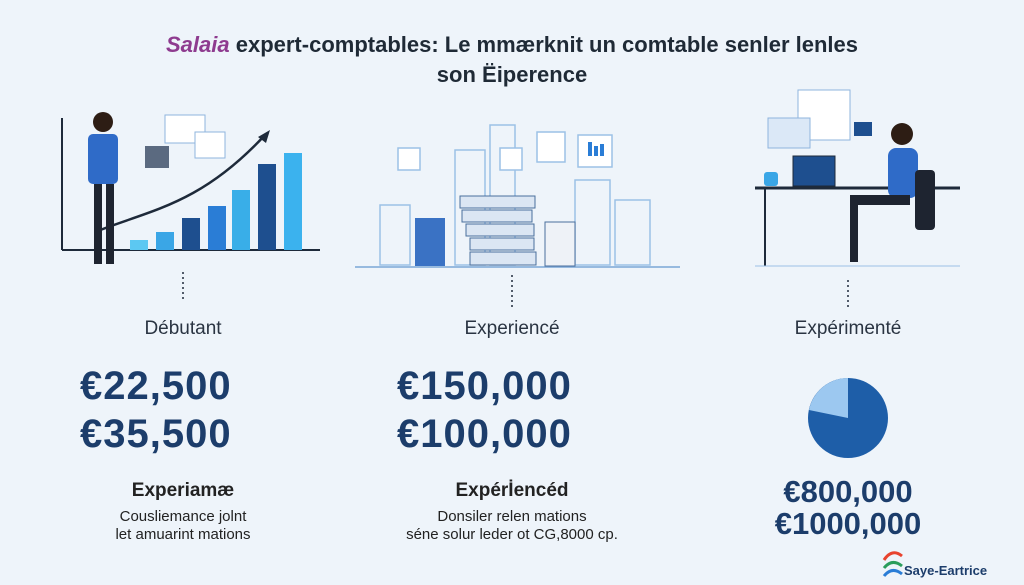 This screenshot has height=585, width=1024. What do you see at coordinates (946, 570) in the screenshot?
I see `logo: Saye-Eartrice` at bounding box center [946, 570].